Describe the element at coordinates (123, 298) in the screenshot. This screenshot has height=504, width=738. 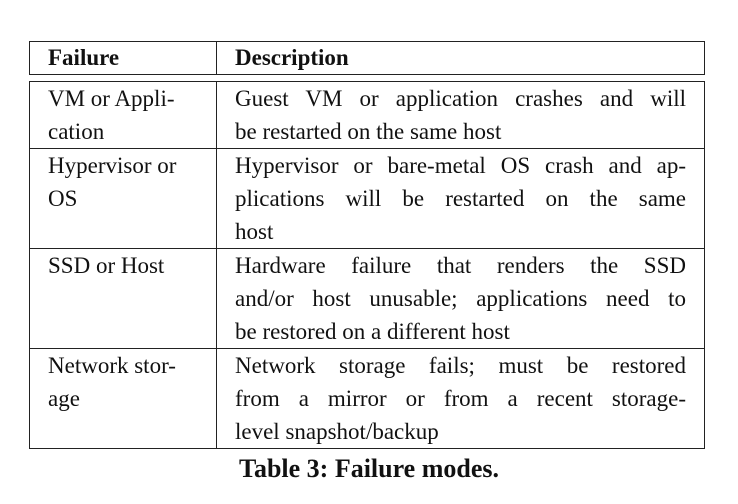
I see `failure-cell: SSD or Host` at that location.